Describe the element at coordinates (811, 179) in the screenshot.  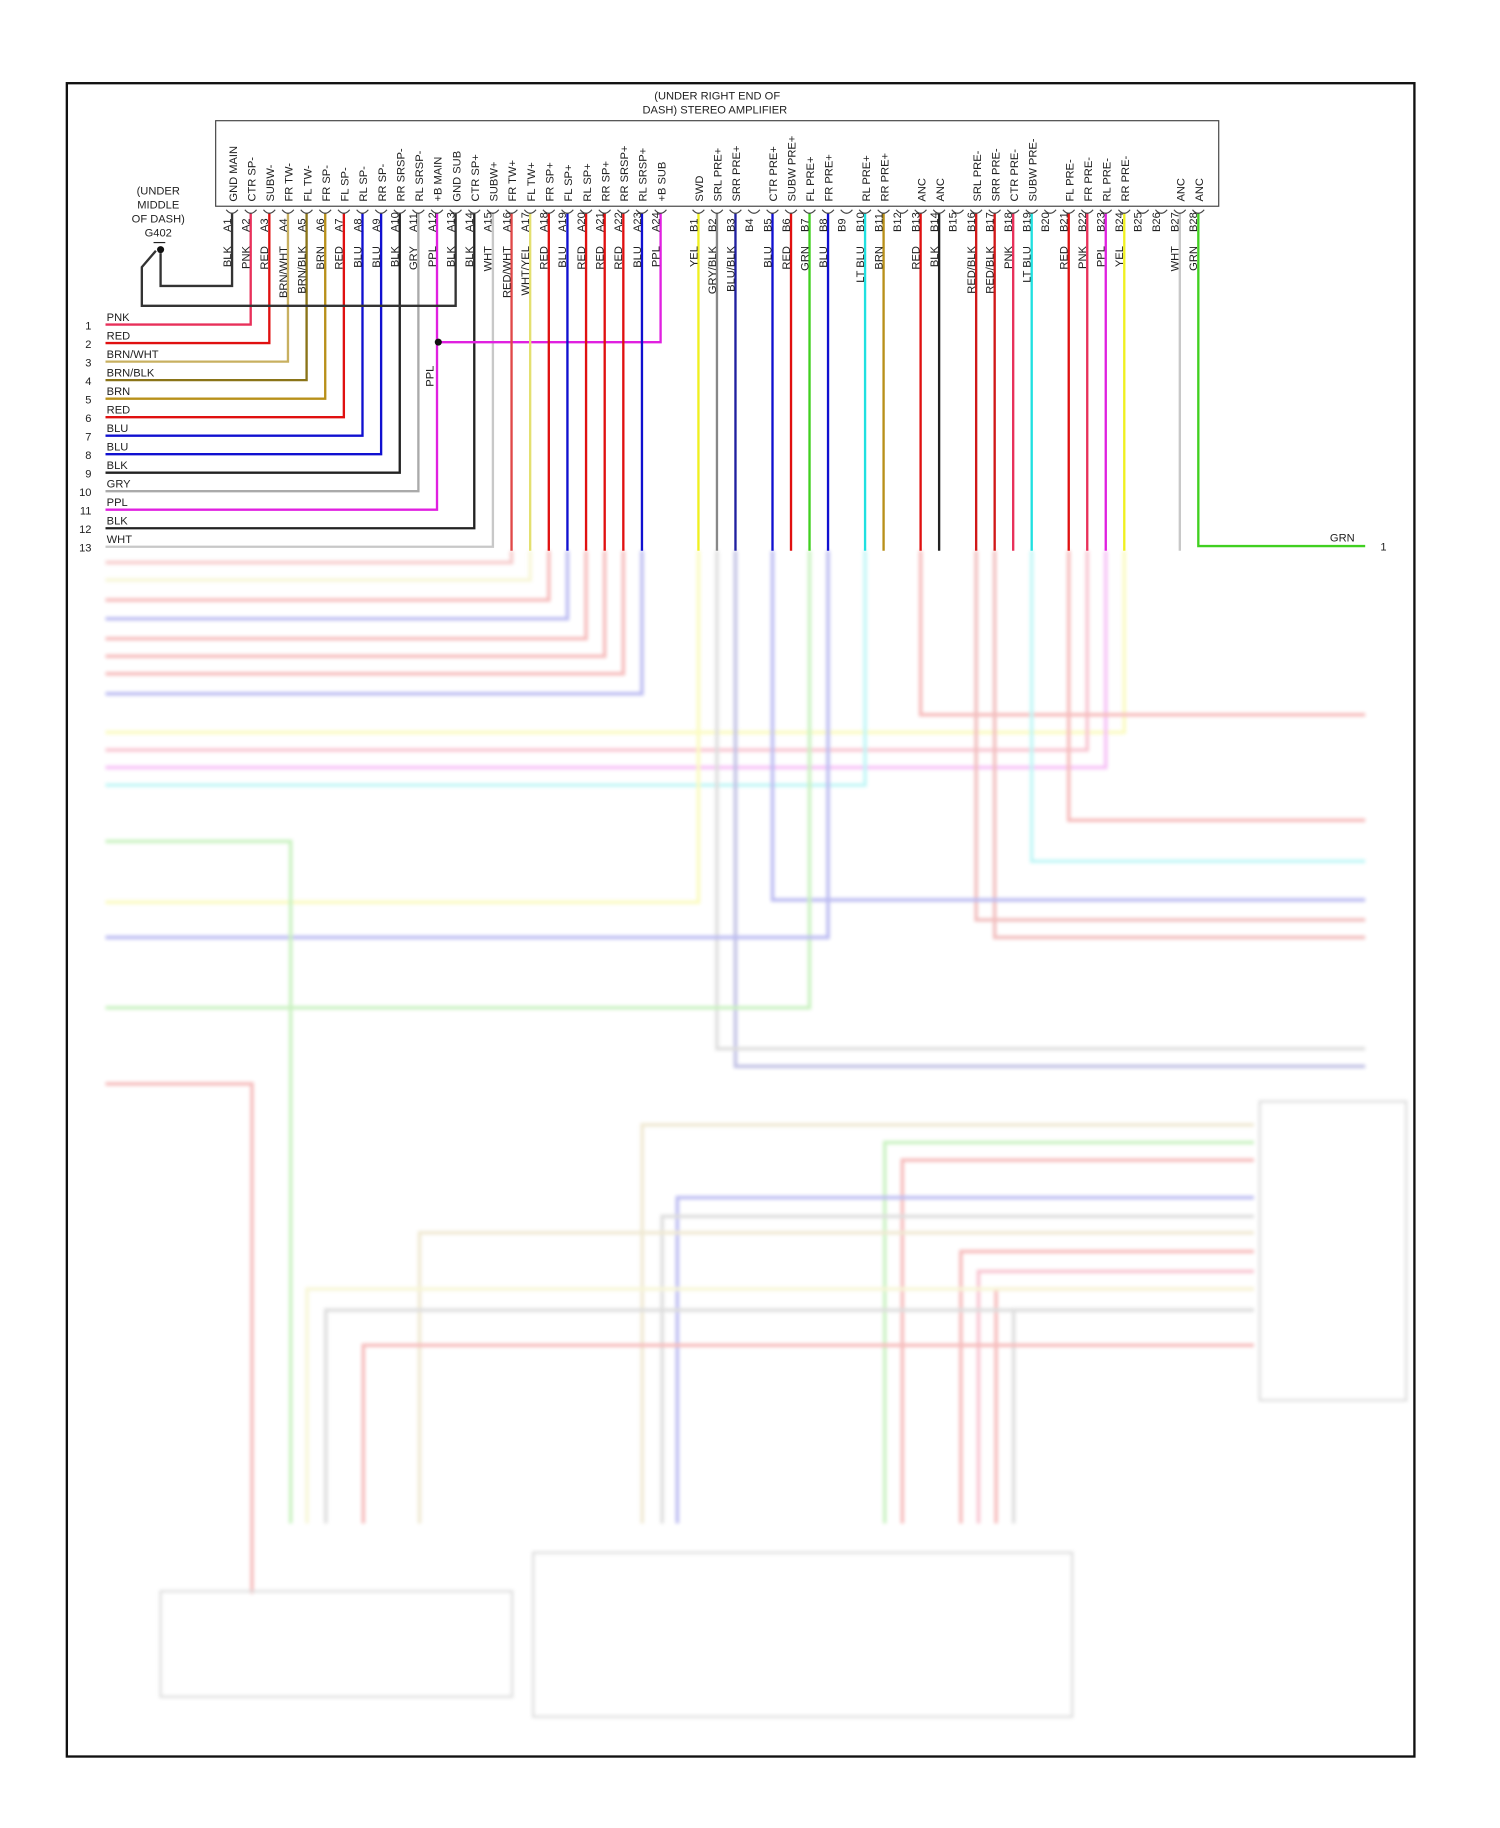
I see `pin-function-B7: FL PRE+` at that location.